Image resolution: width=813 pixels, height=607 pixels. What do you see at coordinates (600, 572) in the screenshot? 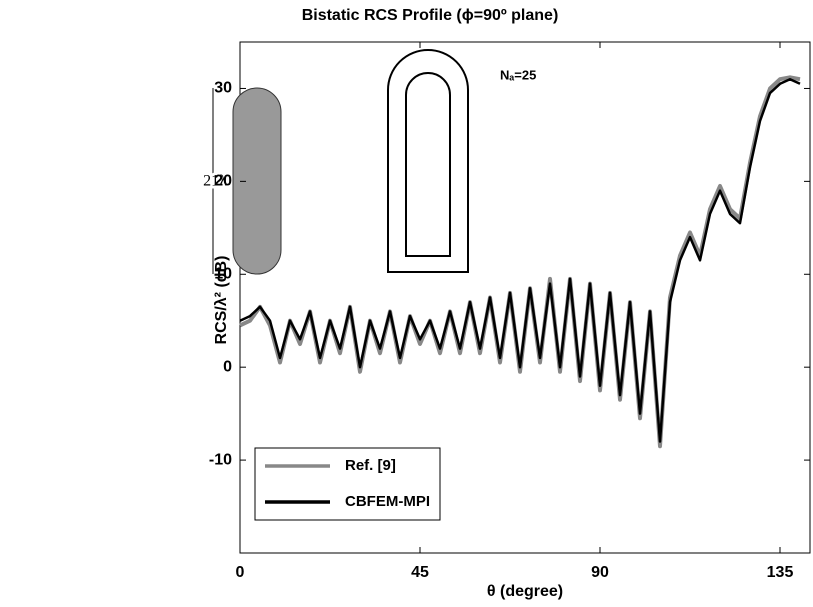
I see `x-tick-label: 90` at bounding box center [600, 572].